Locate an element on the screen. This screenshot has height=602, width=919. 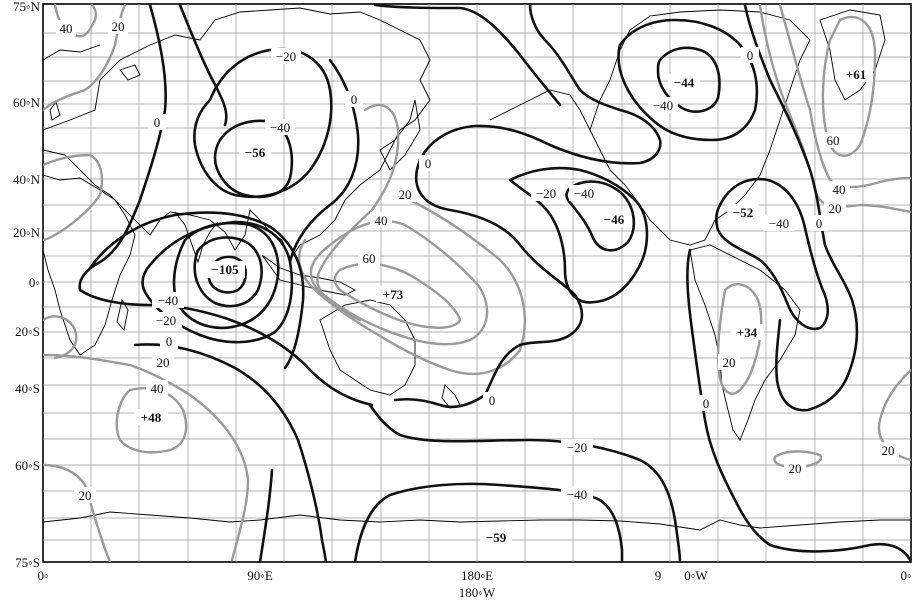
contour-60-atl is located at coordinates (849, 86).